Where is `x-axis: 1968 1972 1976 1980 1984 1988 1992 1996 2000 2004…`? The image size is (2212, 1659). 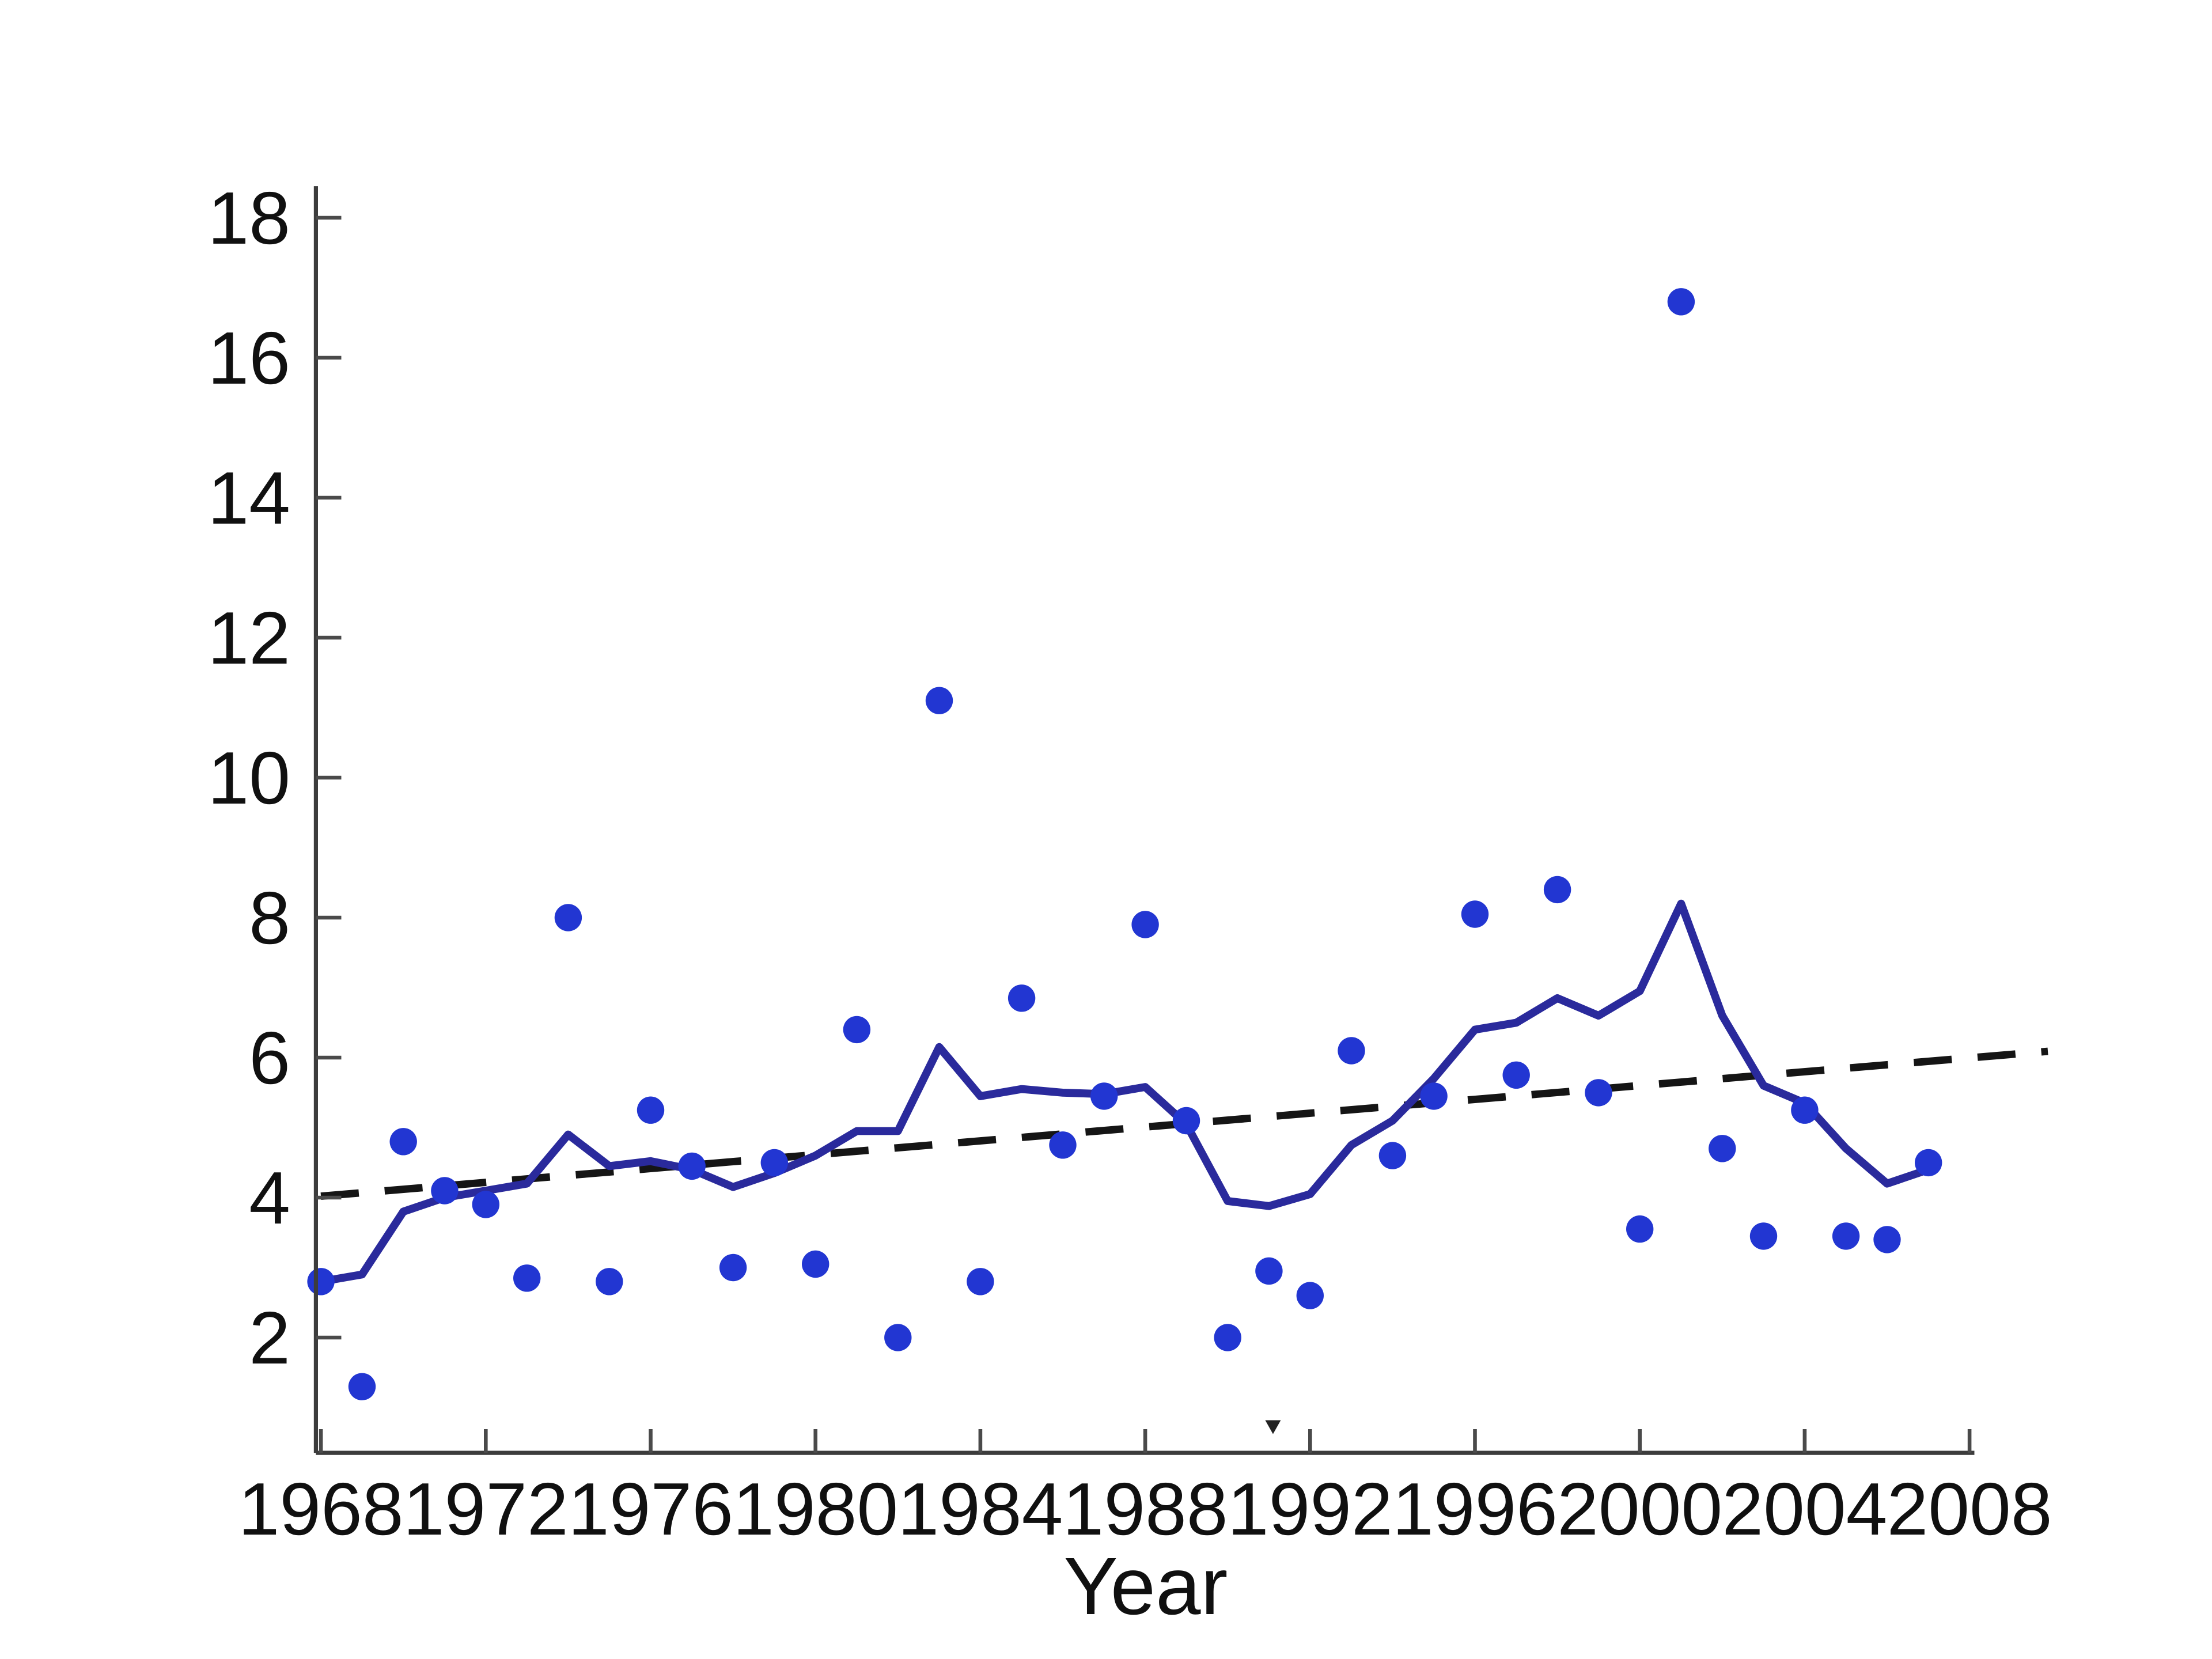
x-axis: 1968 1972 1976 1980 1984 1988 1992 1996 2000 2004… is located at coordinates (1145, 1530).